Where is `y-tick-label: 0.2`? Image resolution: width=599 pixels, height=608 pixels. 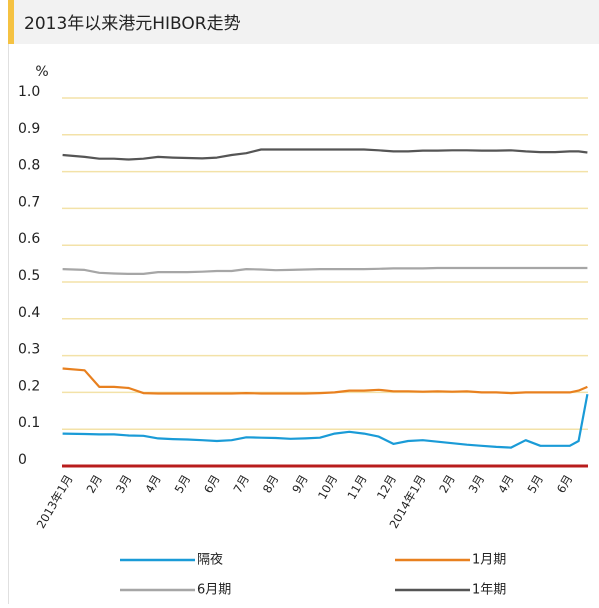
y-tick-label: 0.2 is located at coordinates (29, 386).